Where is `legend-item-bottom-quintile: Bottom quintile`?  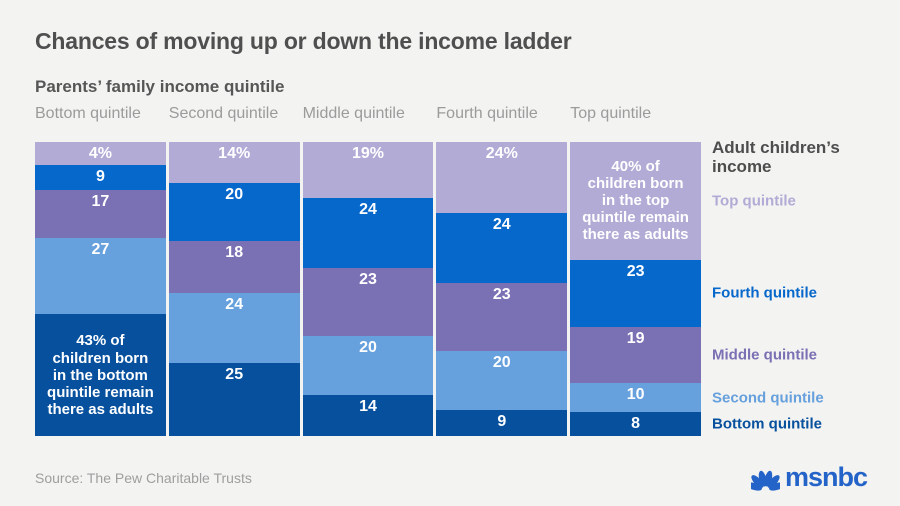 legend-item-bottom-quintile: Bottom quintile is located at coordinates (767, 424).